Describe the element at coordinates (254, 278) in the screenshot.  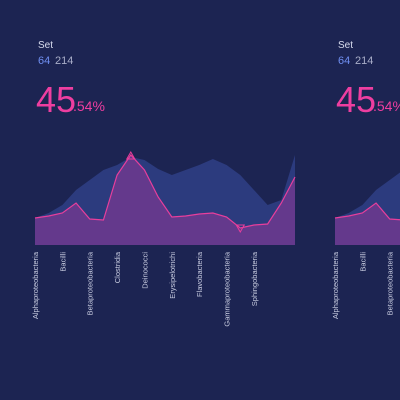
I see `x-tick-label: Sphingobacteria` at that location.